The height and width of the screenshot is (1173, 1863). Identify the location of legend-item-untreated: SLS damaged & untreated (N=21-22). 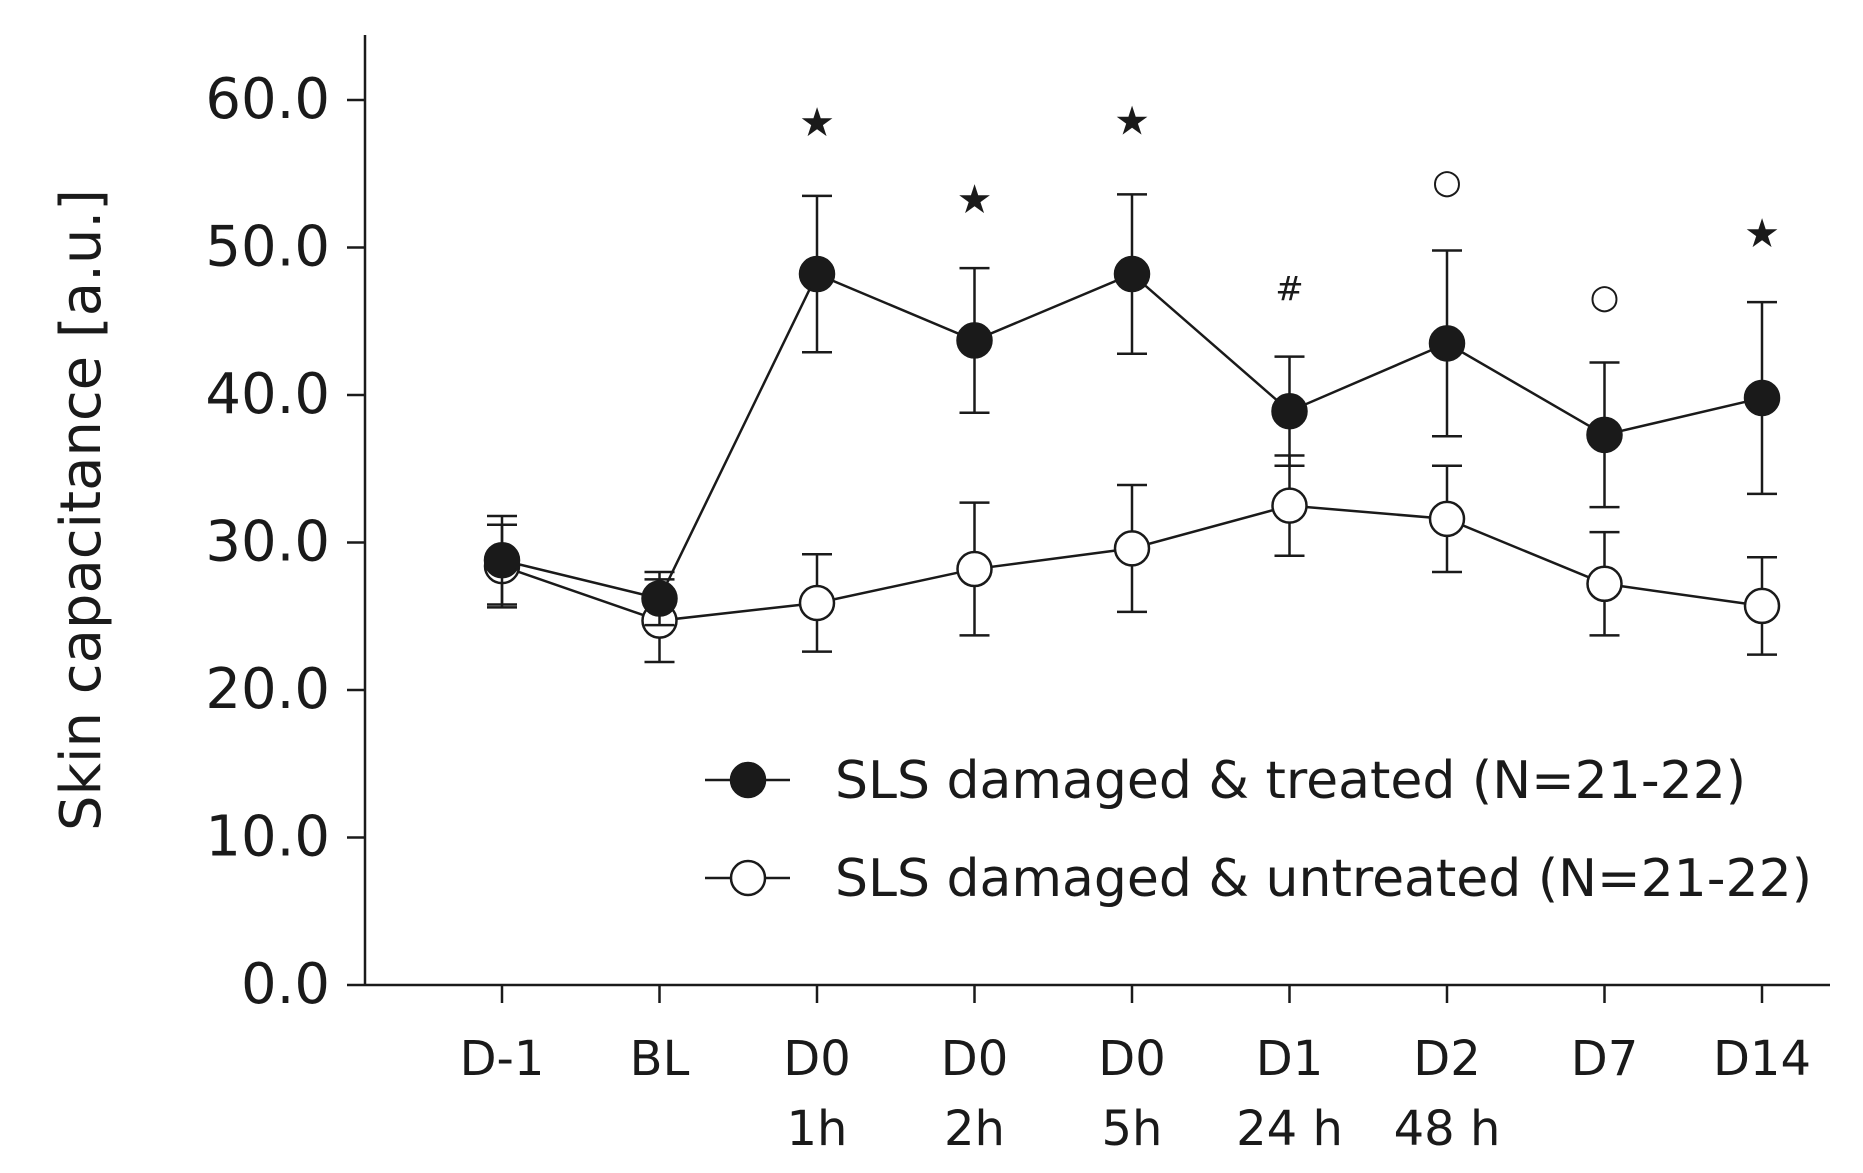
(1258, 879).